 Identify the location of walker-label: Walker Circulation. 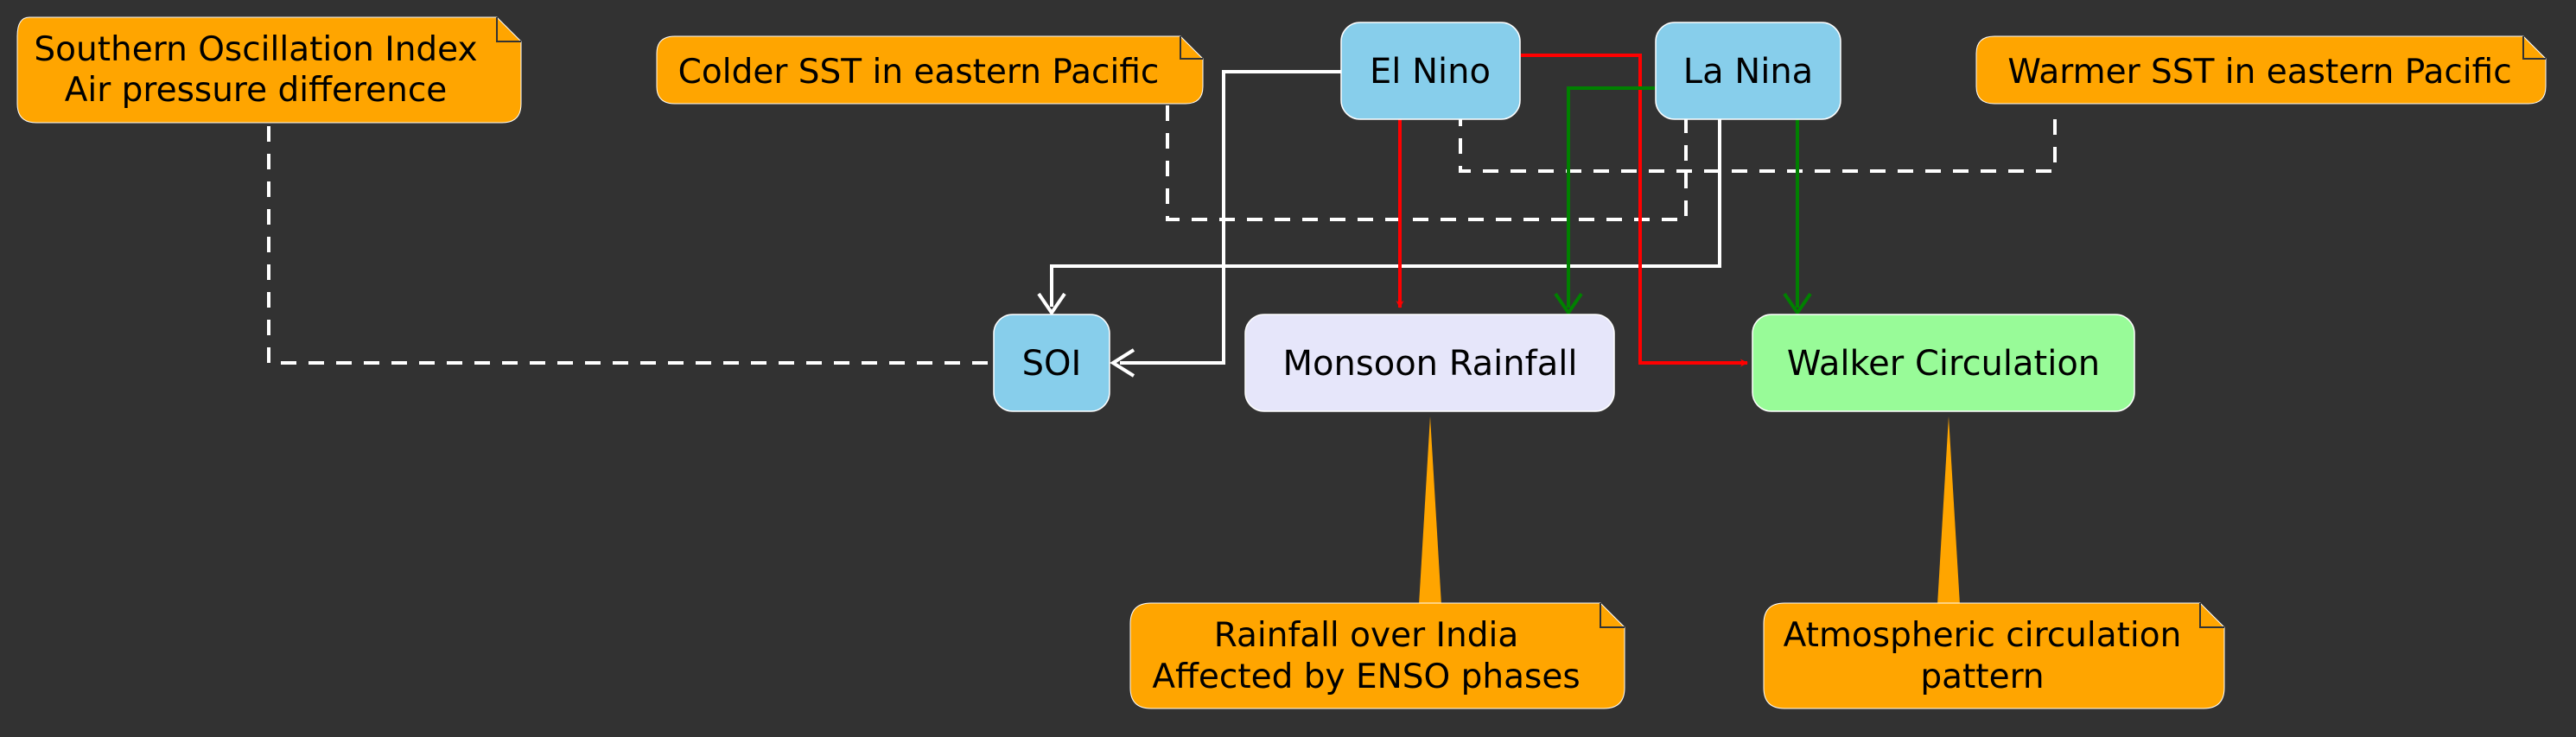
(1944, 364).